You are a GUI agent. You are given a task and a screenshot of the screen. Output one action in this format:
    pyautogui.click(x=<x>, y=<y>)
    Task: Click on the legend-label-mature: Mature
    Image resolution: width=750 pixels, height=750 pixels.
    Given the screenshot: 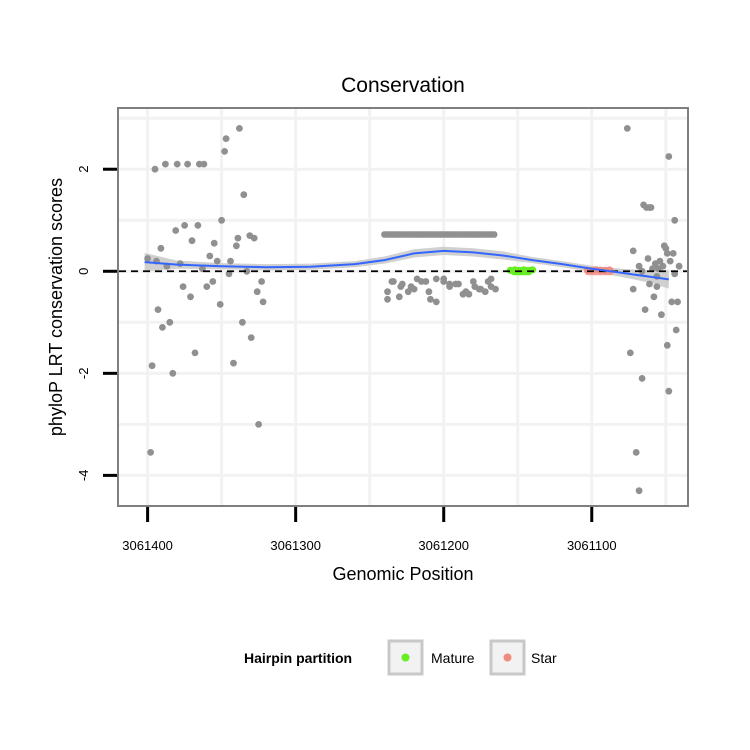 What is the action you would take?
    pyautogui.click(x=453, y=658)
    